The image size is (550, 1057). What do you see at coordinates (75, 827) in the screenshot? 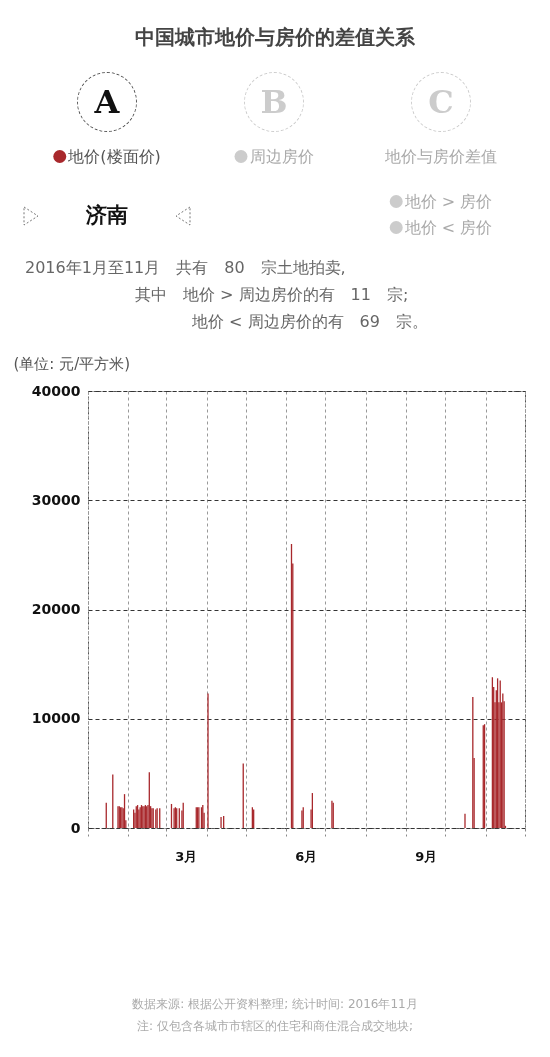
I see `y-tick-label: 0` at bounding box center [75, 827].